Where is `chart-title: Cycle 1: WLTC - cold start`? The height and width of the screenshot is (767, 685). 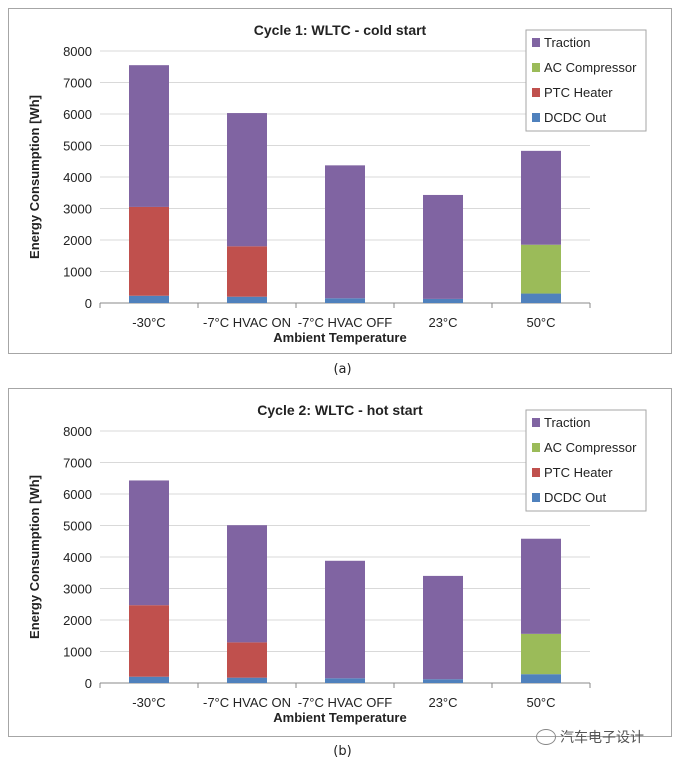 chart-title: Cycle 1: WLTC - cold start is located at coordinates (340, 30).